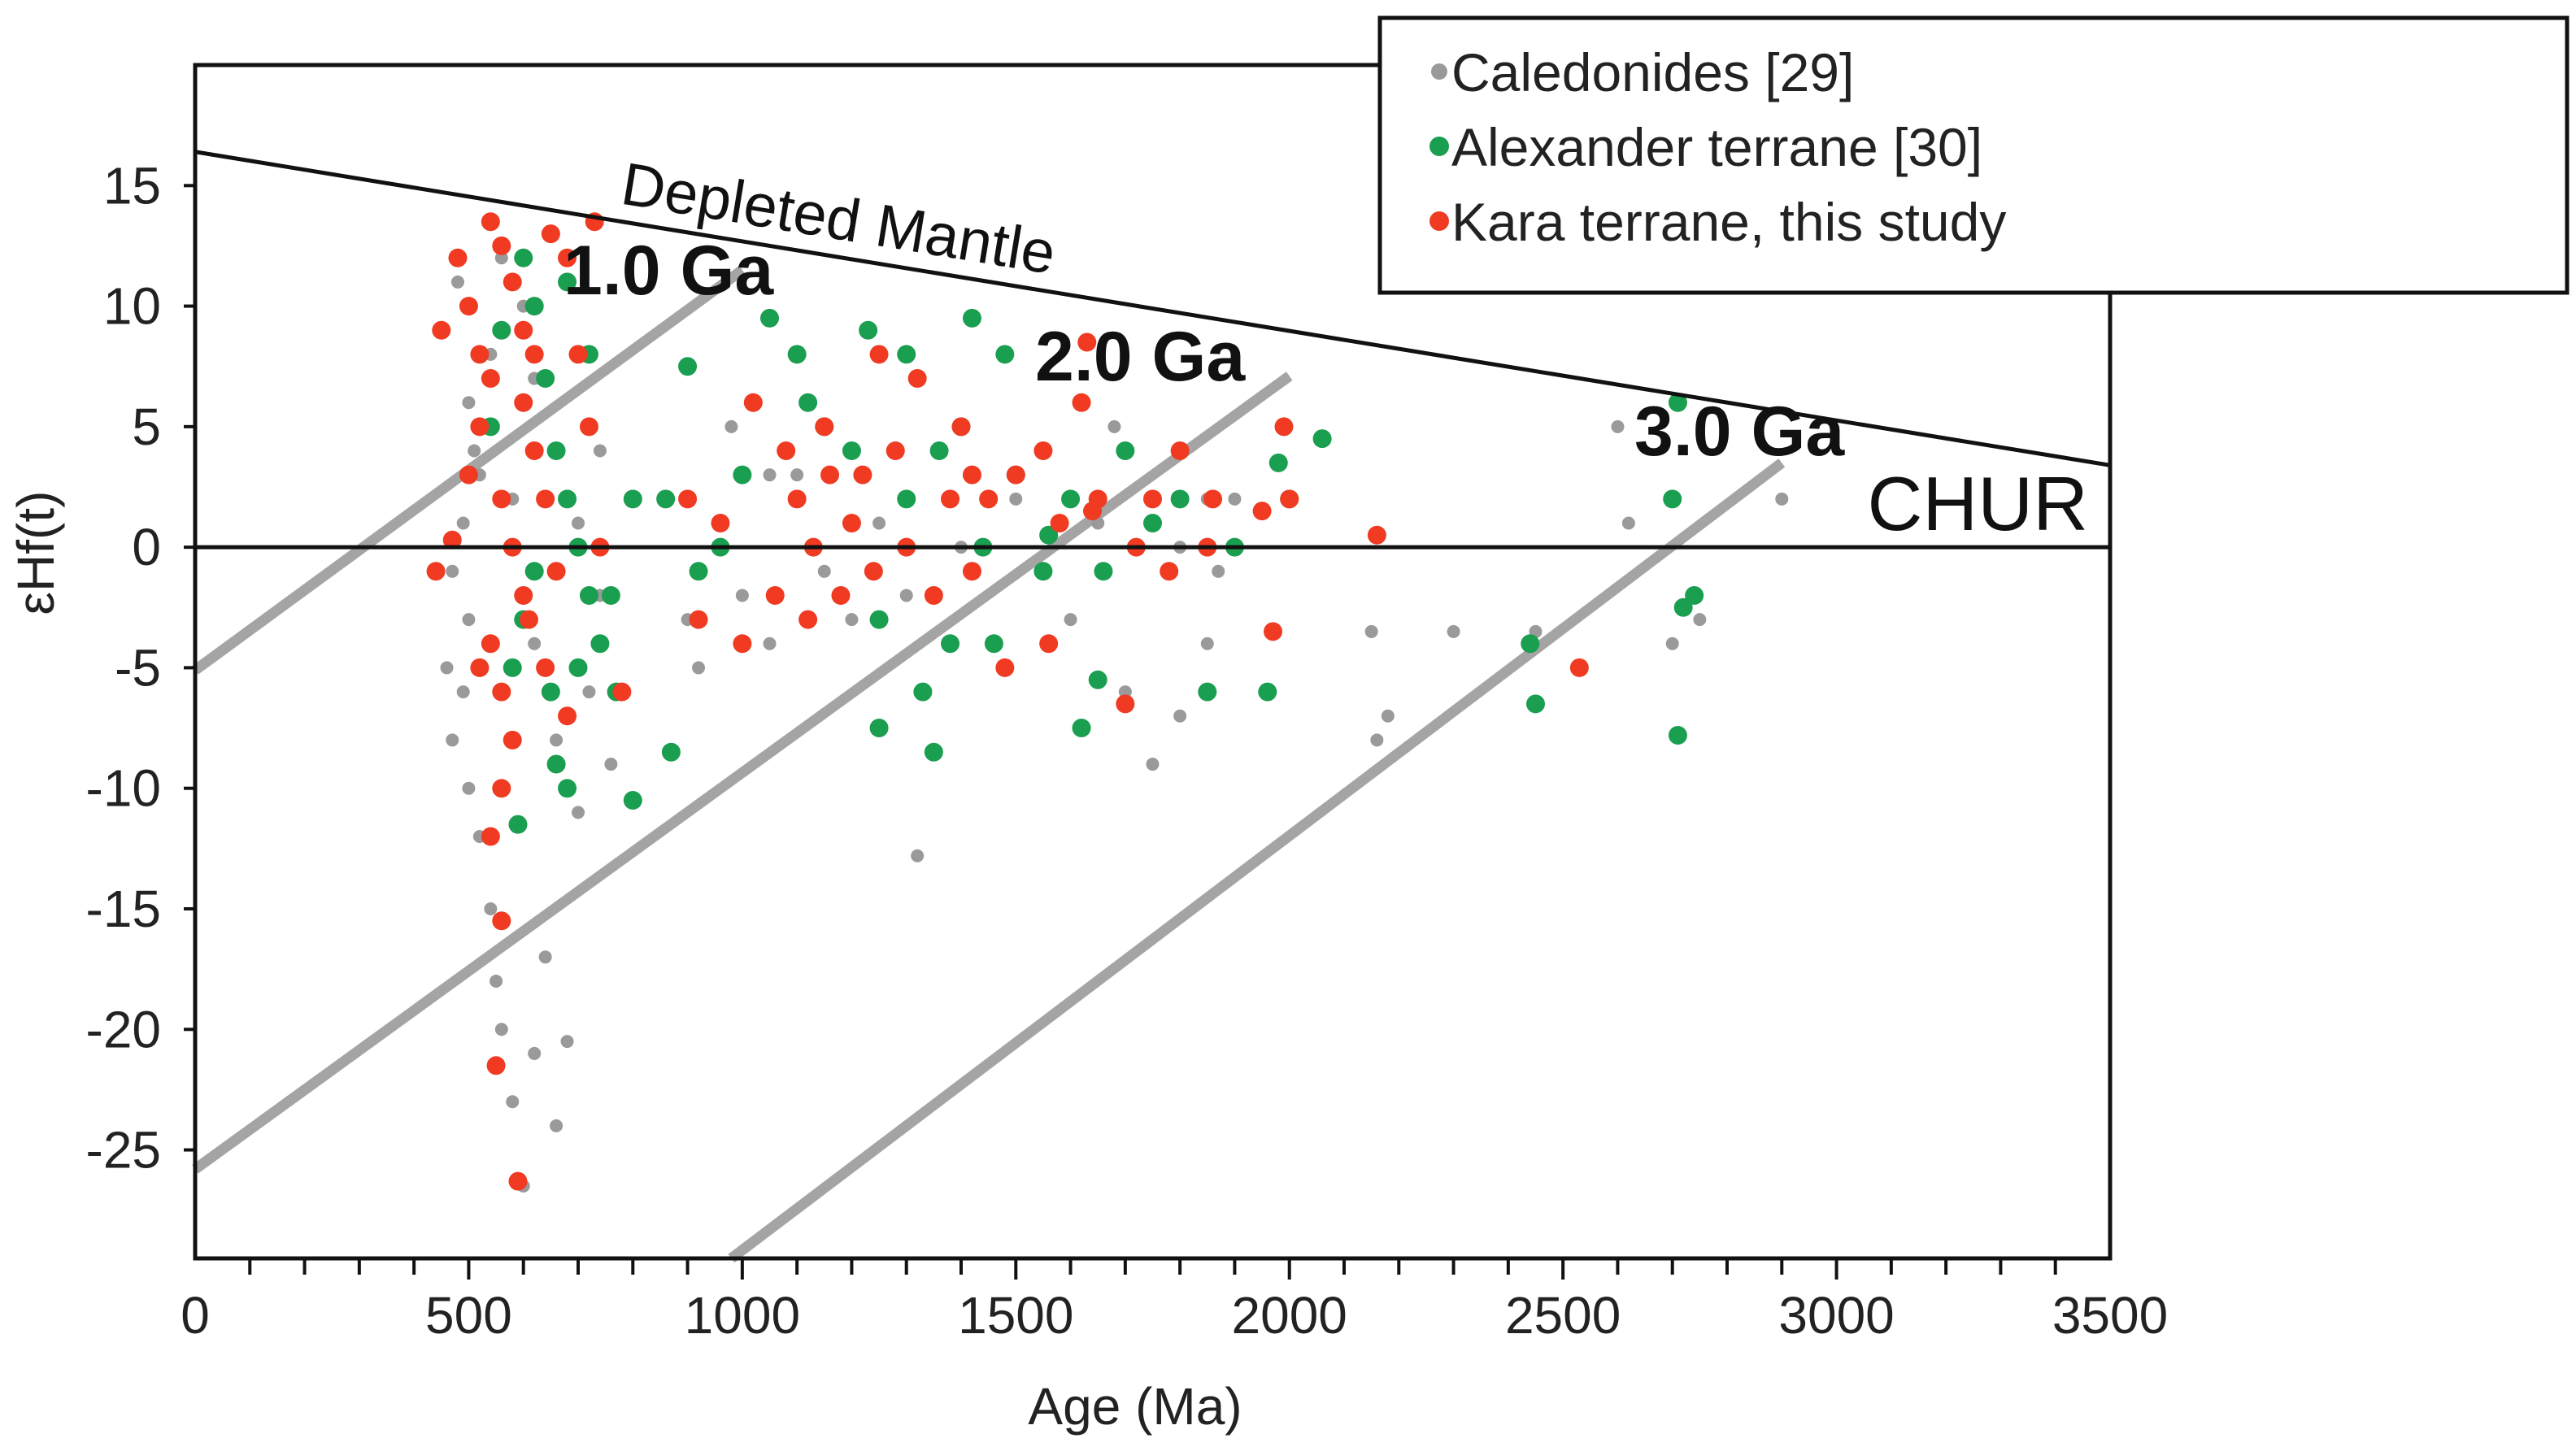 This screenshot has width=2576, height=1447. What do you see at coordinates (1563, 1315) in the screenshot?
I see `x-tick-label: 2500` at bounding box center [1563, 1315].